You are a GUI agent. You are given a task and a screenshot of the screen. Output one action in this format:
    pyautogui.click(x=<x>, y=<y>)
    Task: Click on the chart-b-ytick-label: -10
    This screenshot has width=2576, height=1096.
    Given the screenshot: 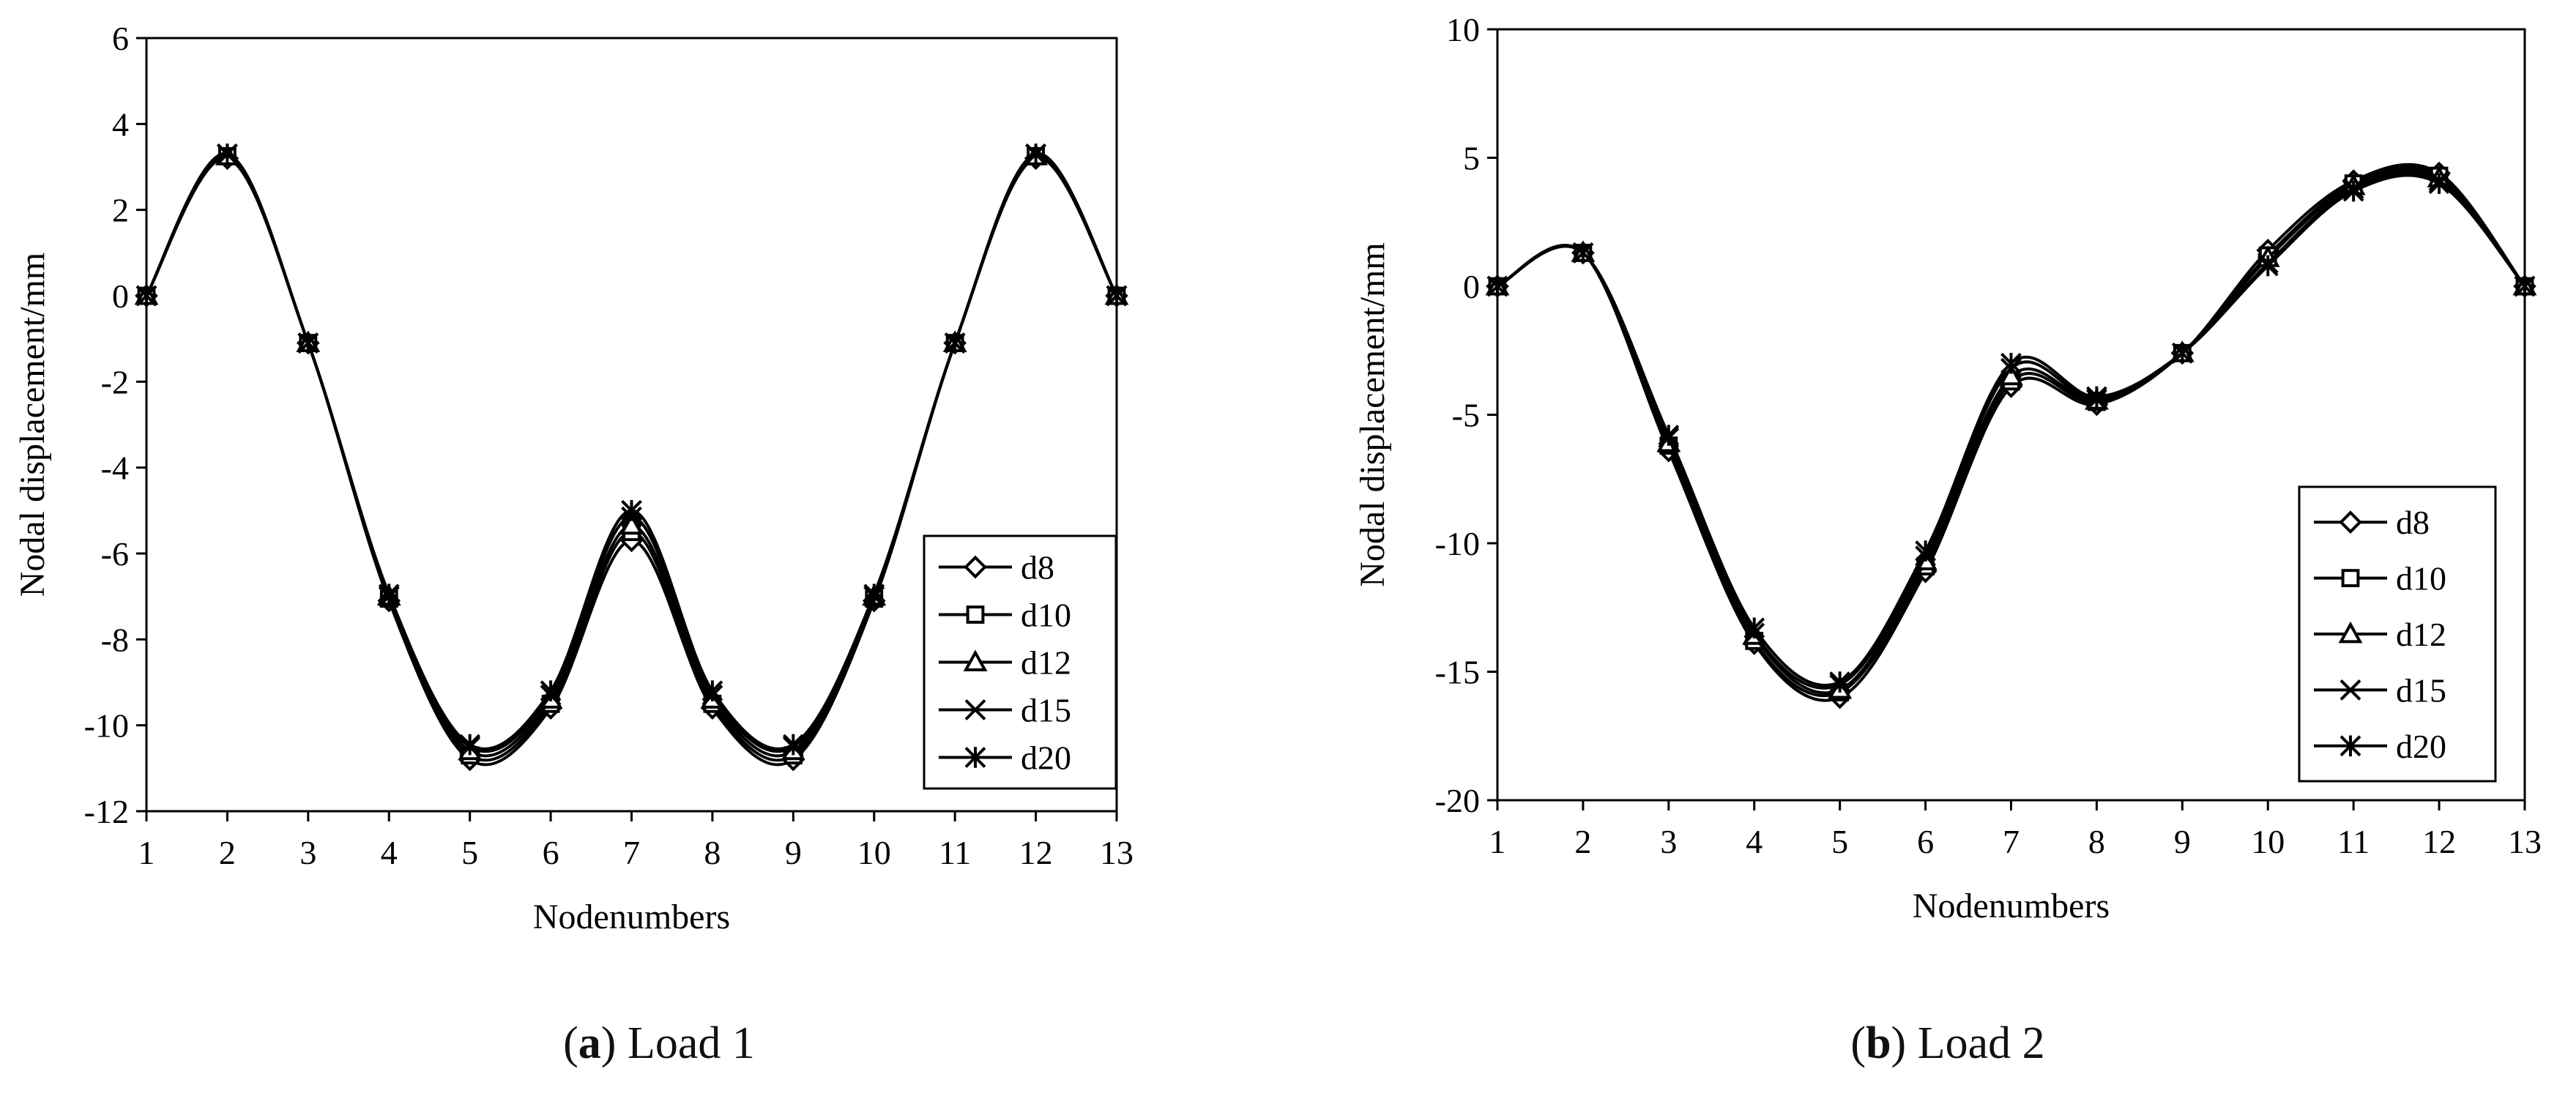 What is the action you would take?
    pyautogui.click(x=1457, y=543)
    